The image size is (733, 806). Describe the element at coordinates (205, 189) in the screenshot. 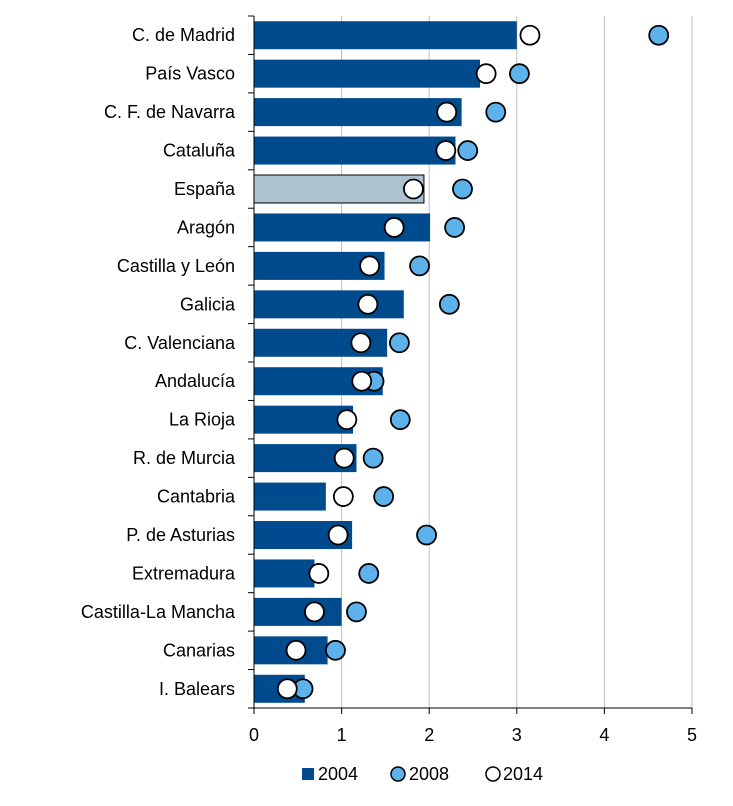

I see `category-label: España` at that location.